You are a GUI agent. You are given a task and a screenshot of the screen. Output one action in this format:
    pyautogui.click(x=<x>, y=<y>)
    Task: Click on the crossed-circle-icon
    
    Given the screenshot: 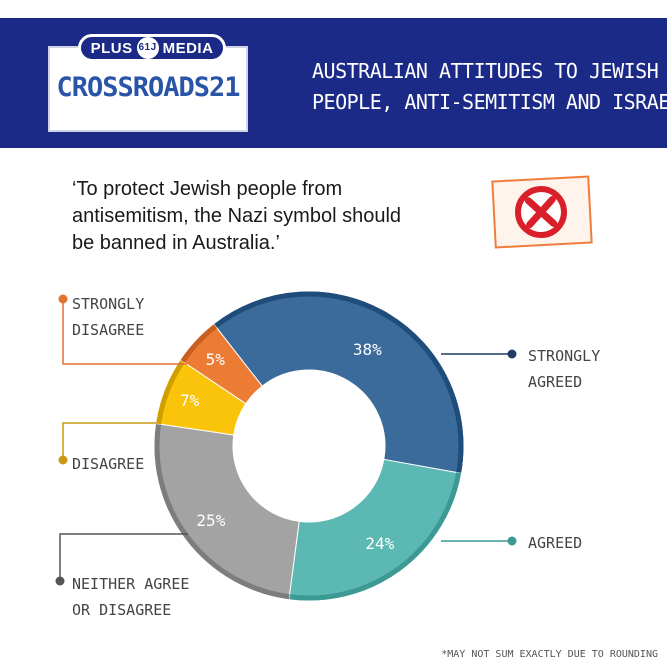 What is the action you would take?
    pyautogui.click(x=541, y=212)
    